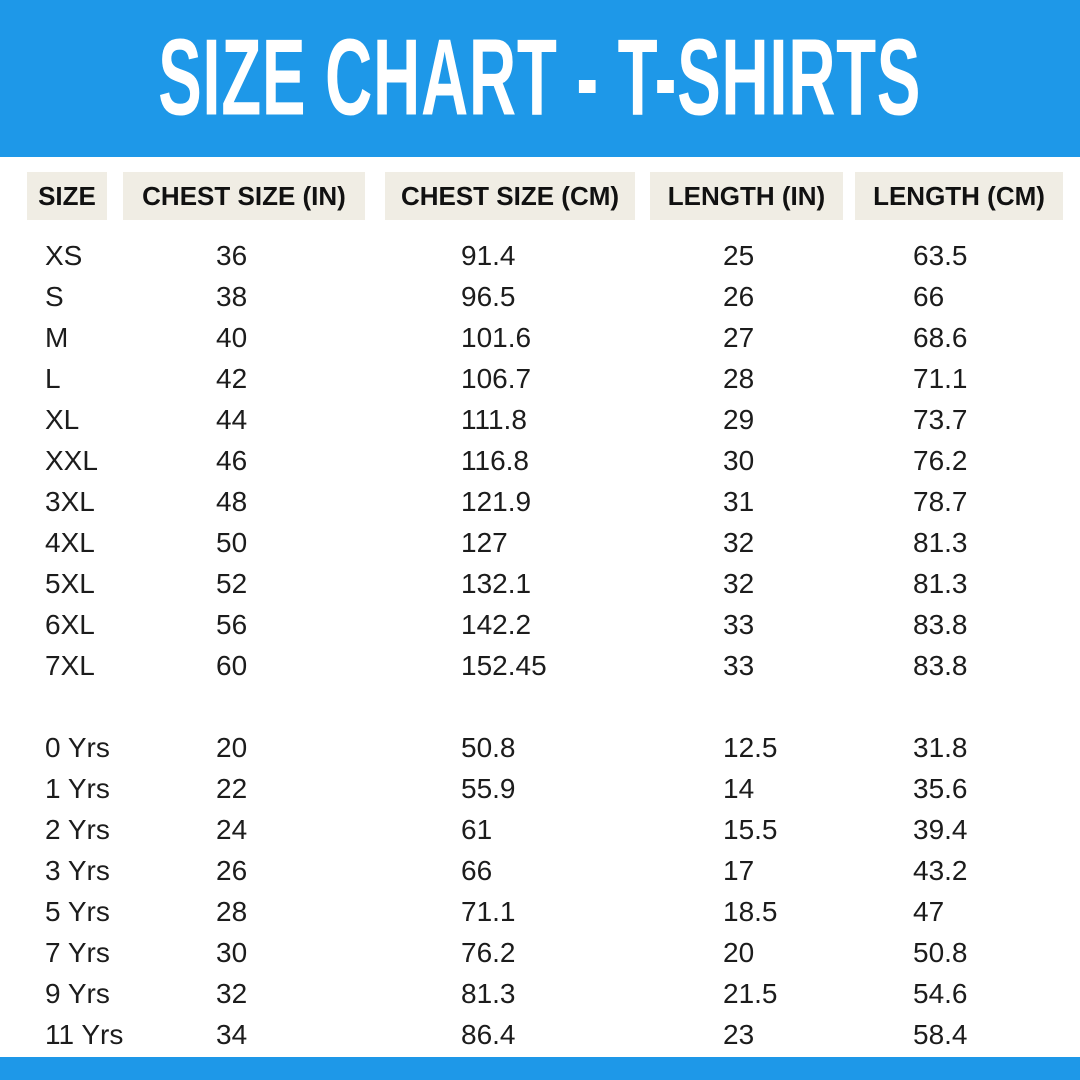 This screenshot has width=1080, height=1080. I want to click on measurement-value-cell: 56, so click(232, 624).